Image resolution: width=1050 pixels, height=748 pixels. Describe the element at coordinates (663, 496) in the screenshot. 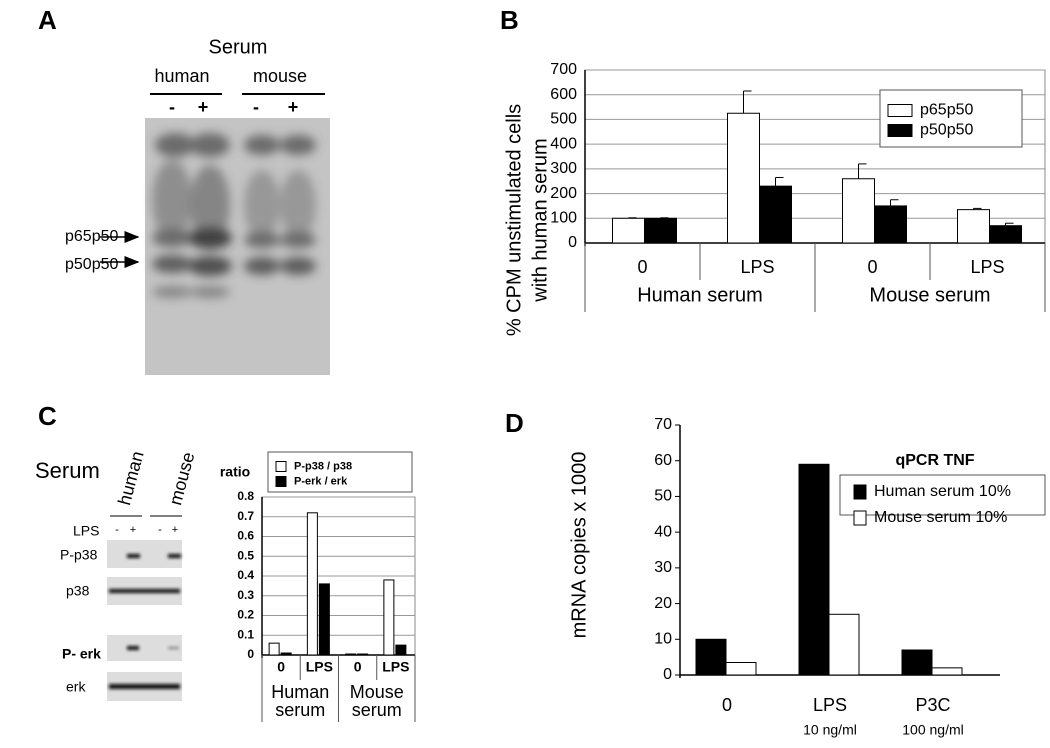

I see `y-tick-label: 50` at that location.